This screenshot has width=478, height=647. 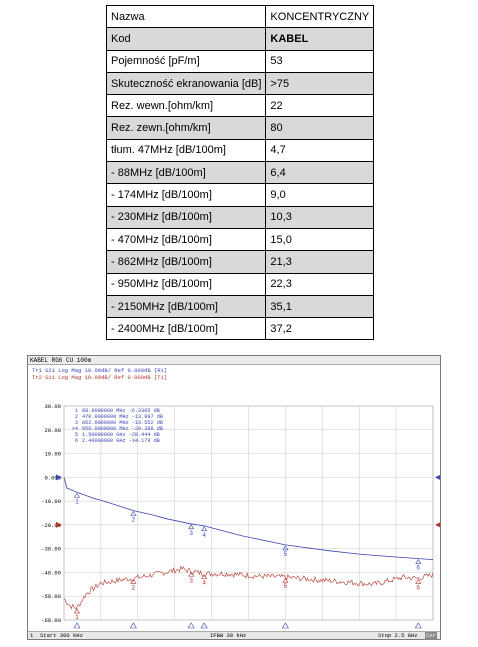 I want to click on marker-s21-label: 1, so click(x=77, y=501).